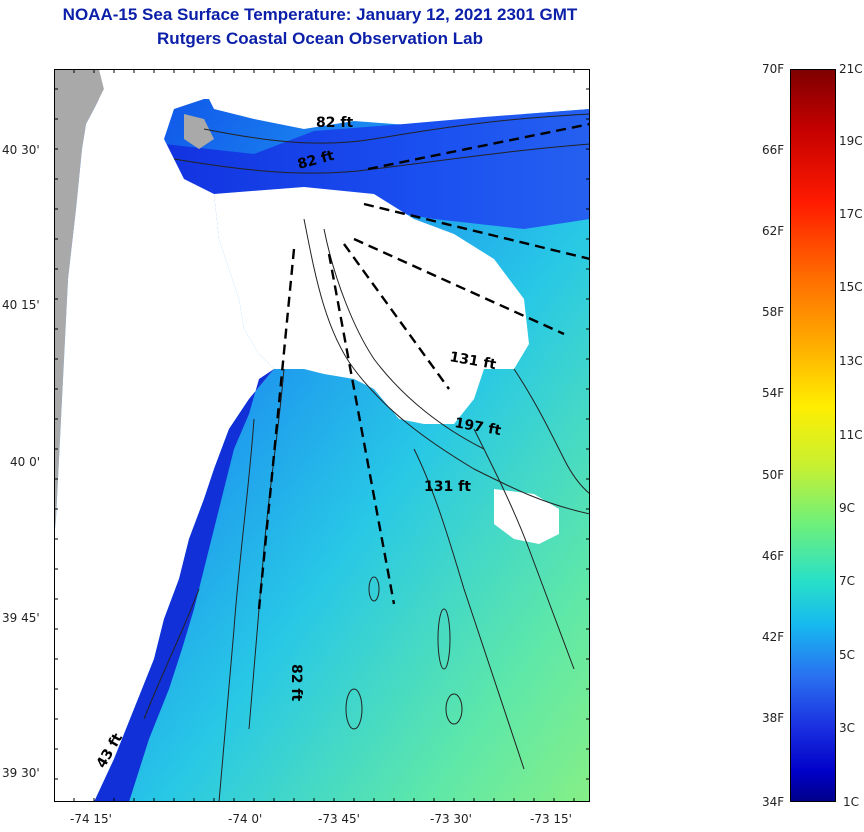  Describe the element at coordinates (847, 655) in the screenshot. I see `colorbar-c-label: 5C` at that location.